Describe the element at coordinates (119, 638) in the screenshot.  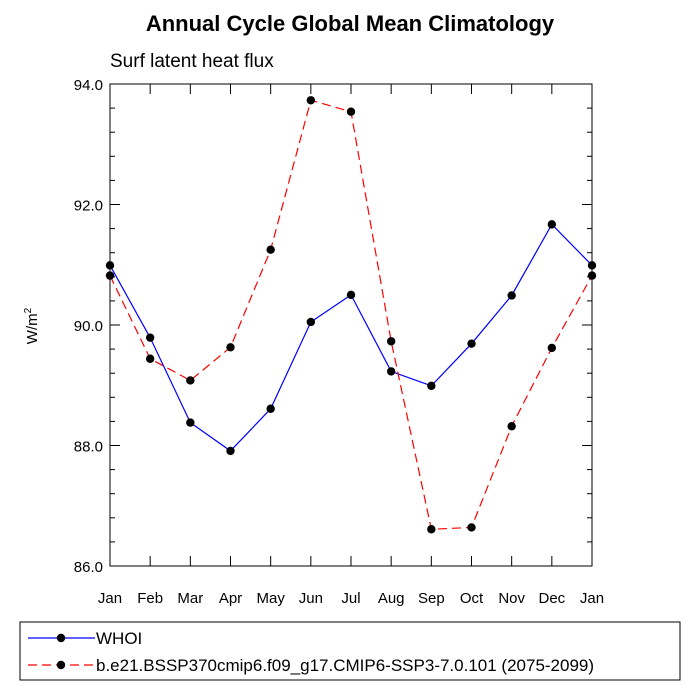
I see `legend-label: WHOI` at that location.